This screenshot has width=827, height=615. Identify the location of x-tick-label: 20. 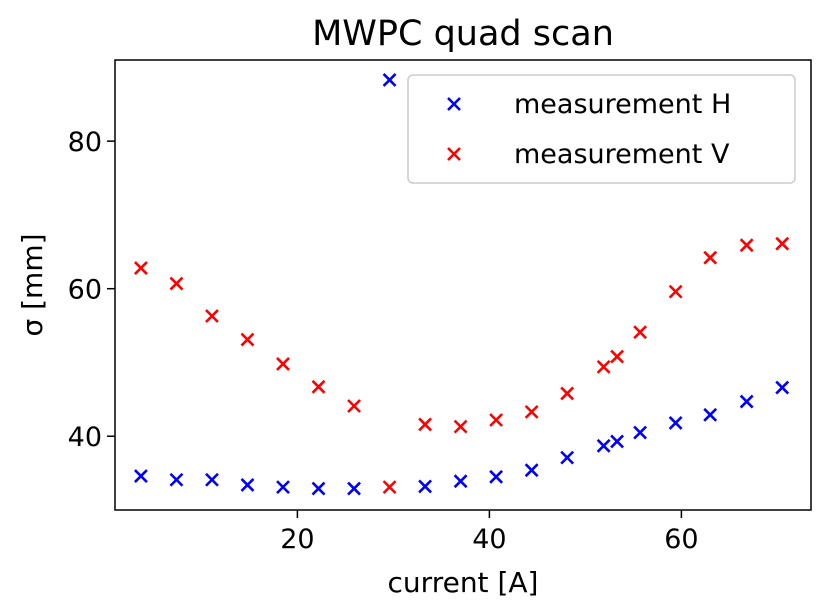
(297, 539).